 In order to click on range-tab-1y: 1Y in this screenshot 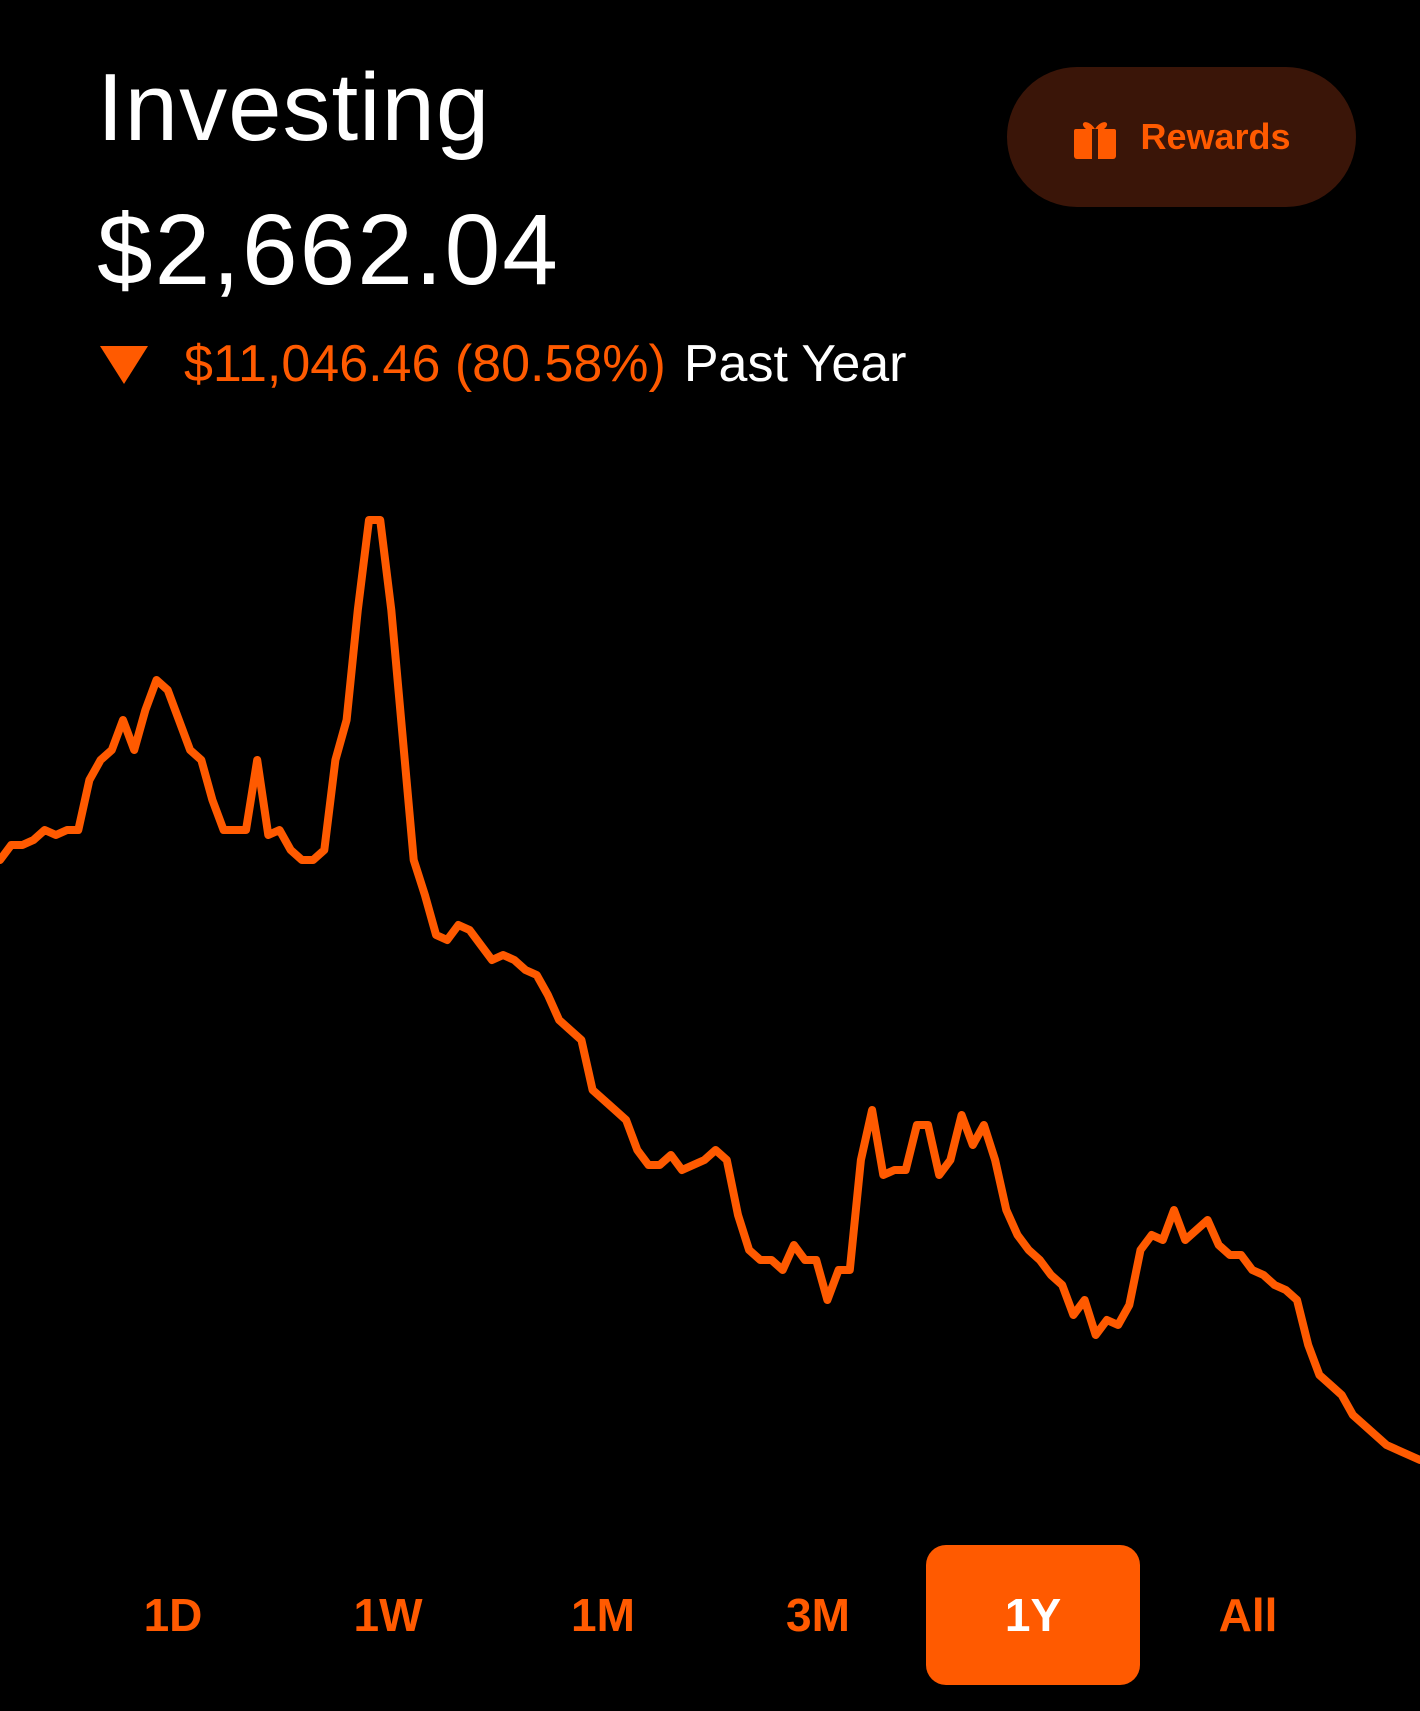, I will do `click(1033, 1615)`.